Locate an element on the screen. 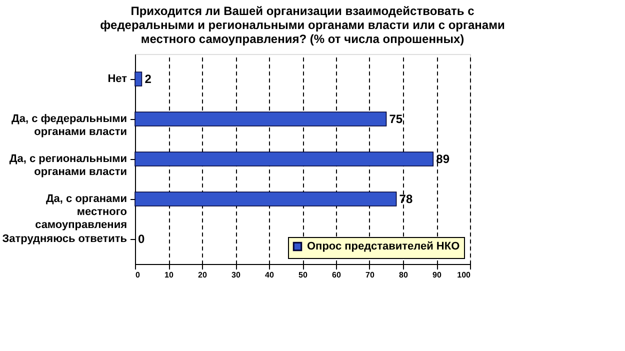  chart-title: Приходится ли Вашей организации взаимодействовать с федеральными и региональными органами власти или с органами местного самоуправления? (% от числа опрошенных) is located at coordinates (302, 25).